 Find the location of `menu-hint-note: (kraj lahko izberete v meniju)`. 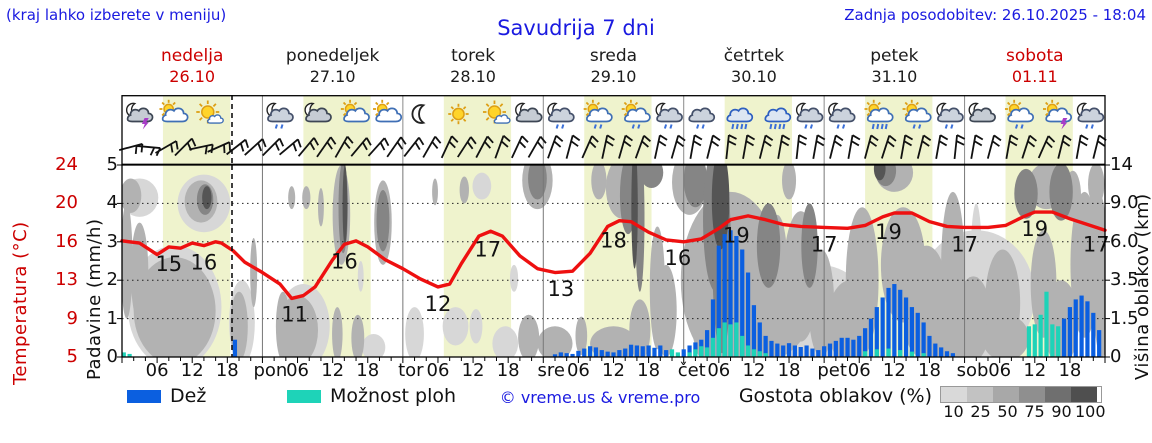

menu-hint-note: (kraj lahko izberete v meniju) is located at coordinates (116, 15).